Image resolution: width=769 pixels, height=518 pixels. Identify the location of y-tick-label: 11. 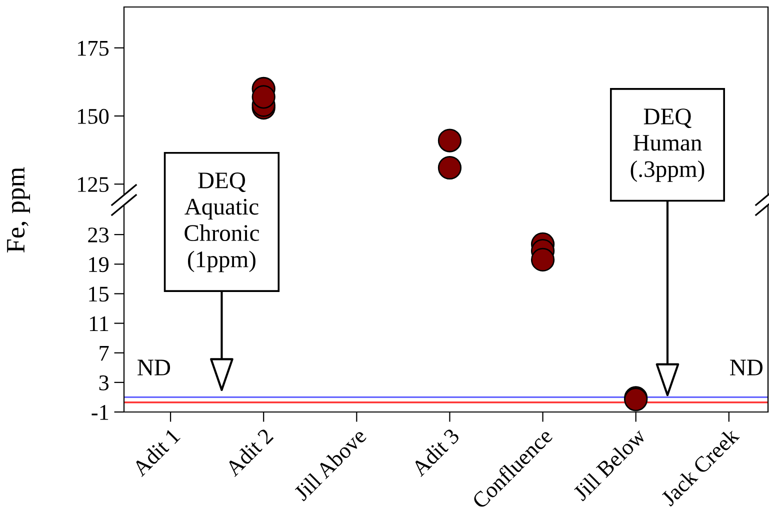
(99, 323).